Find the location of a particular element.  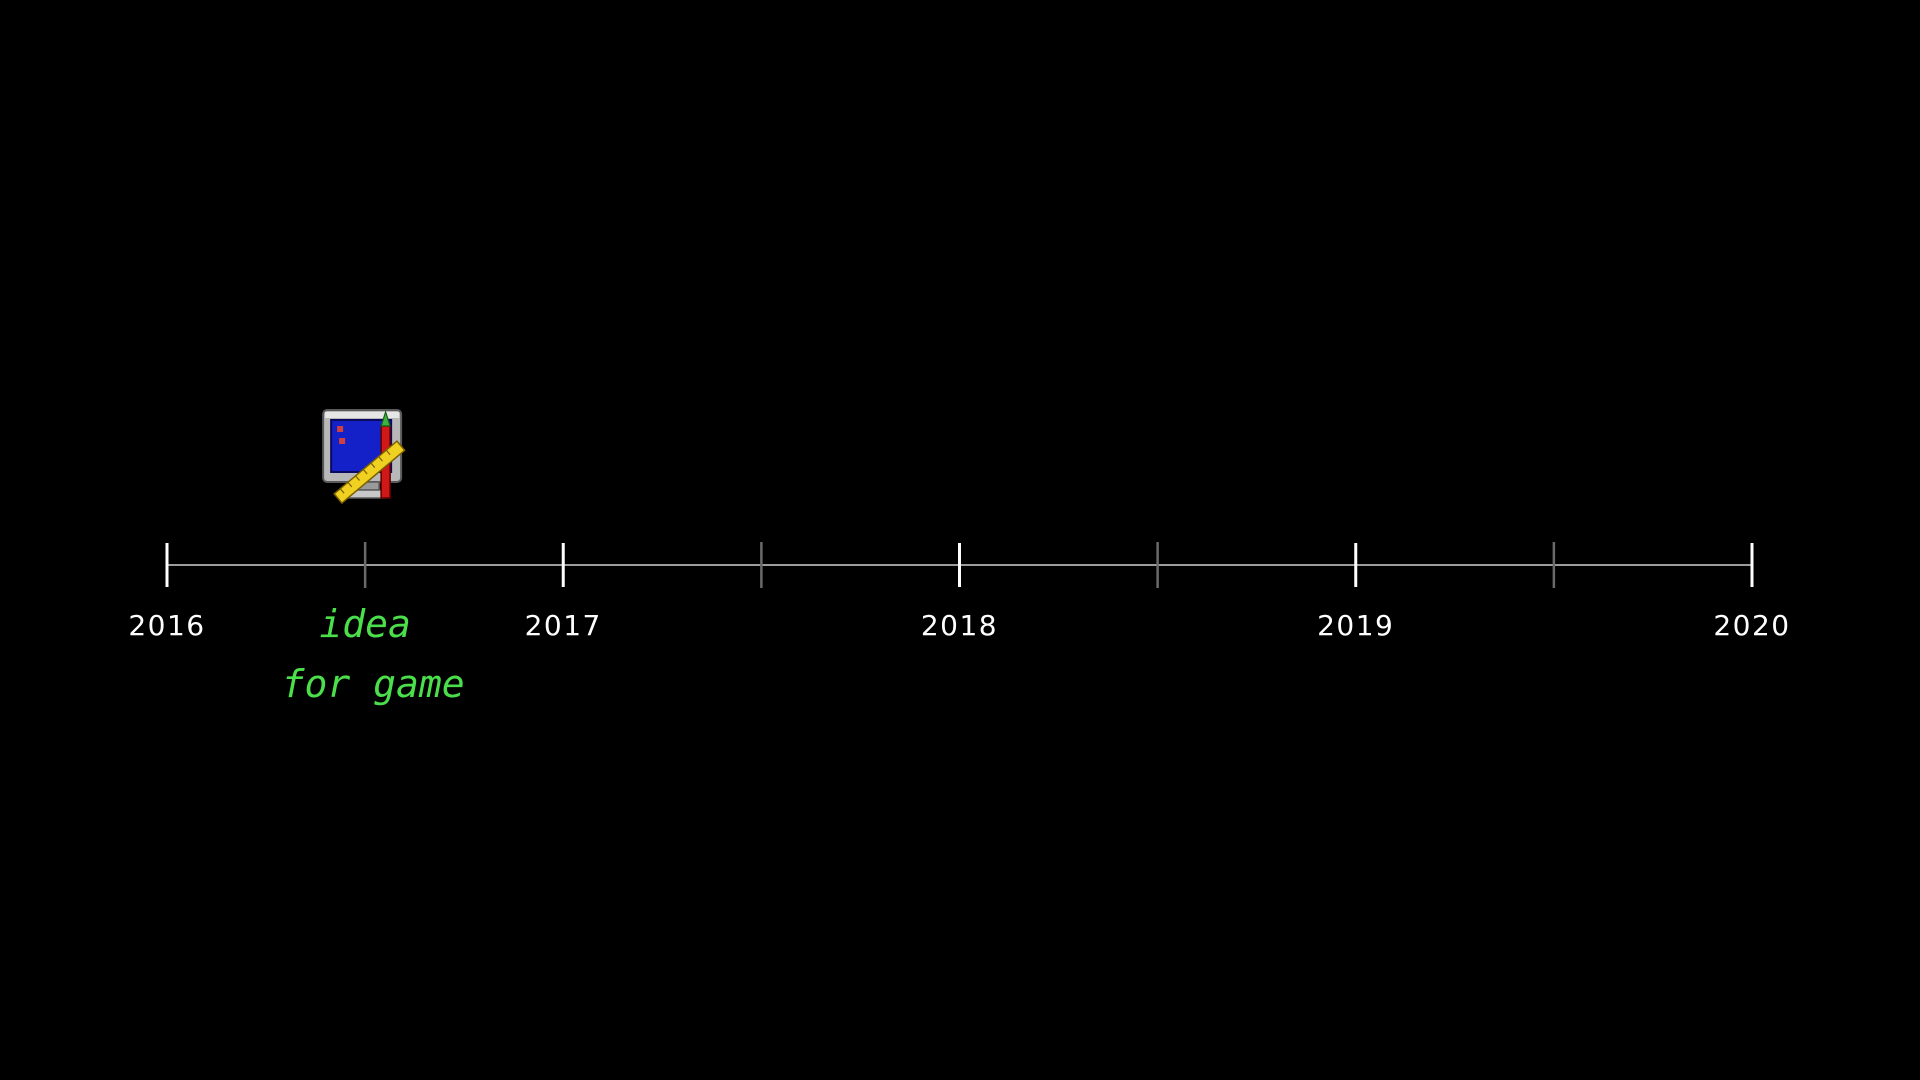

paint-computer-icon is located at coordinates (364, 457).